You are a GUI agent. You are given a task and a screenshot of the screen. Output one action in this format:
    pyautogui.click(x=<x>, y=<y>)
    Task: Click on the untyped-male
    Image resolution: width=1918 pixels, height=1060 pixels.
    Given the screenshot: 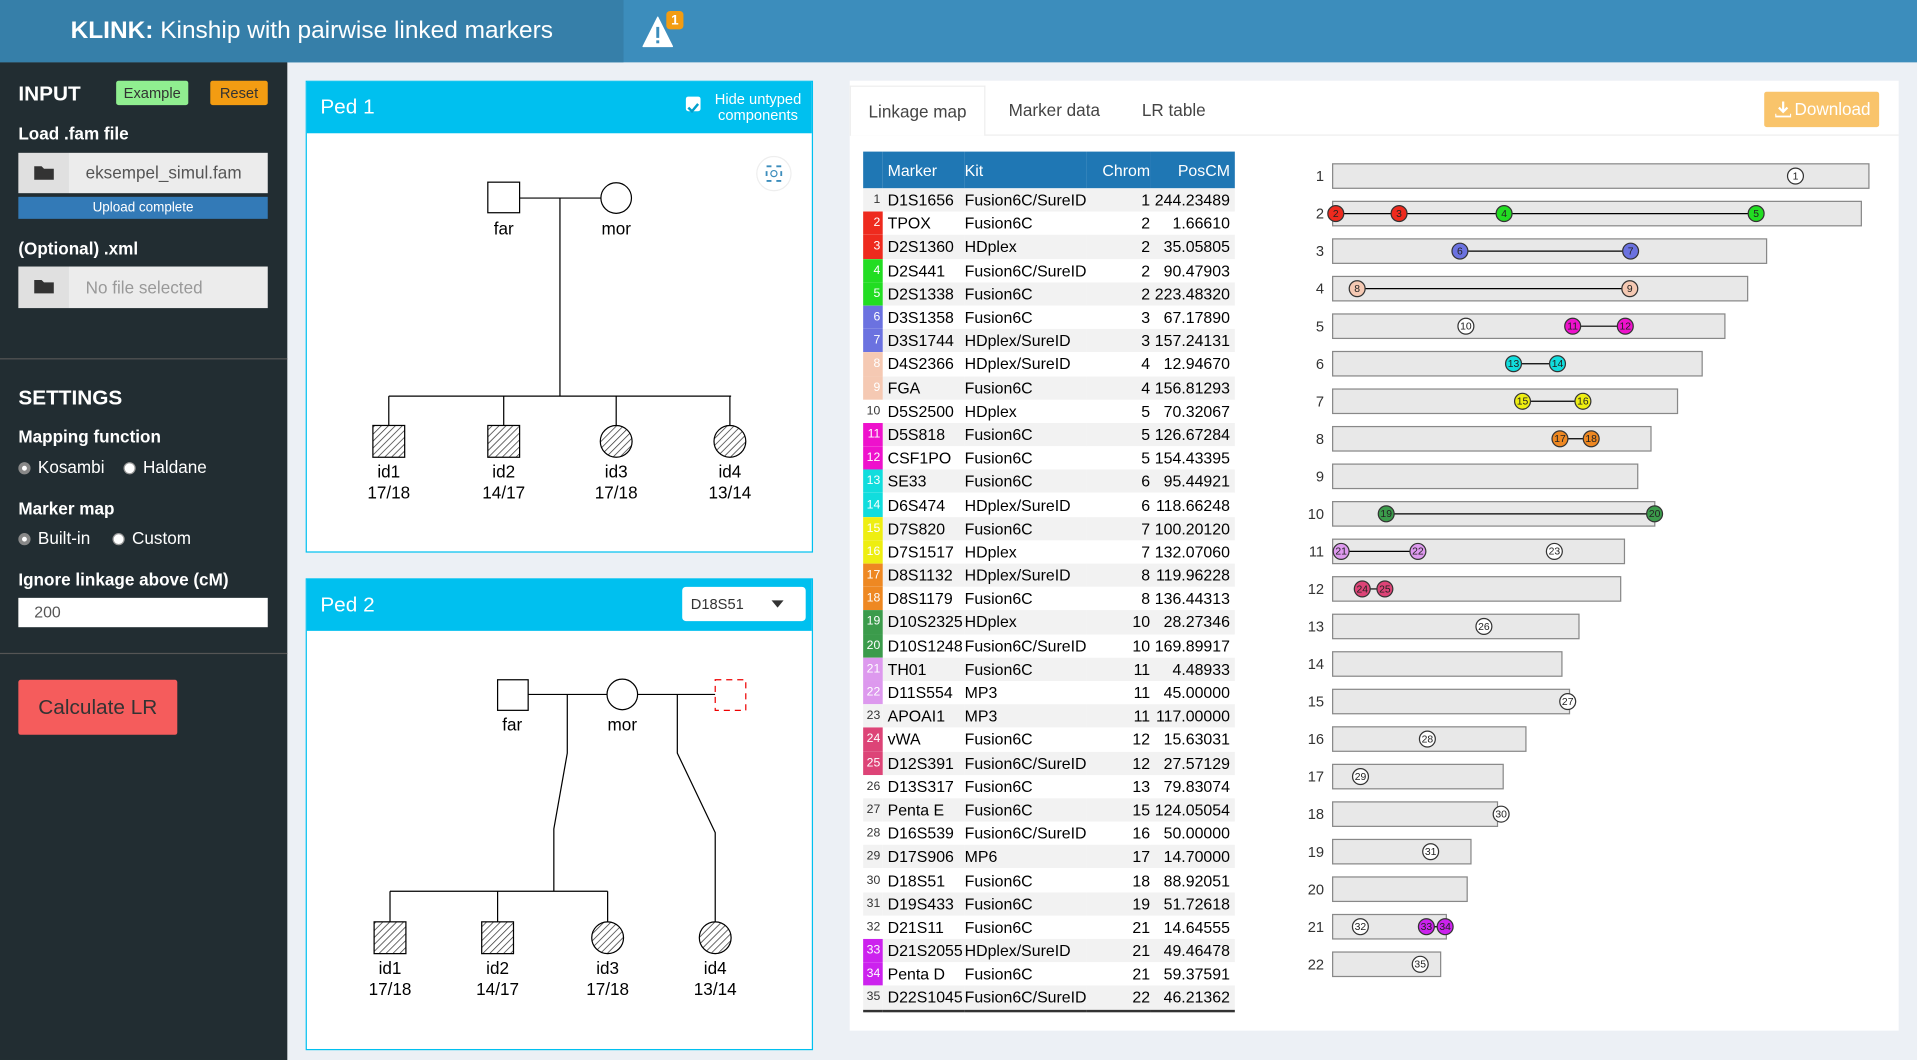 What is the action you would take?
    pyautogui.click(x=730, y=695)
    